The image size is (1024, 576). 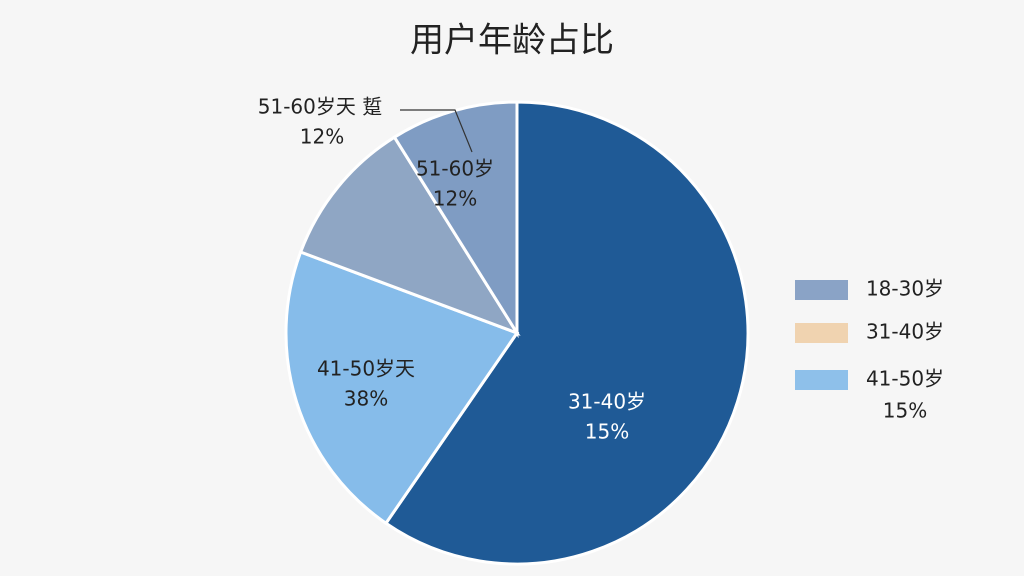 What do you see at coordinates (322, 137) in the screenshot?
I see `callout-label: 12%` at bounding box center [322, 137].